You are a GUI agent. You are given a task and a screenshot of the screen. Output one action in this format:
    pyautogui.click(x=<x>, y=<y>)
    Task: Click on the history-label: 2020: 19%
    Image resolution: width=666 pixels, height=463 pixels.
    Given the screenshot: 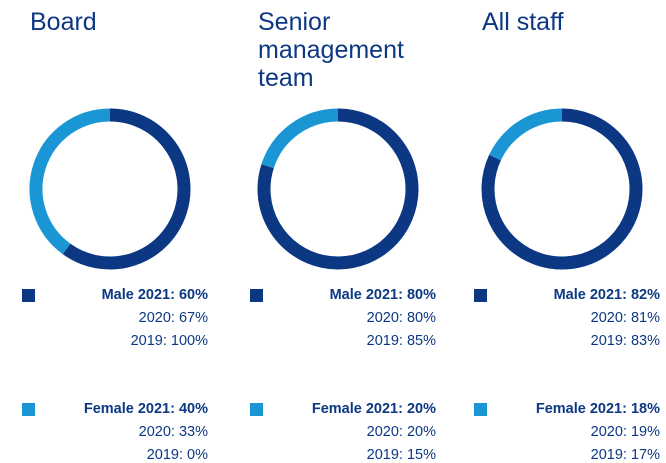 What is the action you would take?
    pyautogui.click(x=625, y=432)
    